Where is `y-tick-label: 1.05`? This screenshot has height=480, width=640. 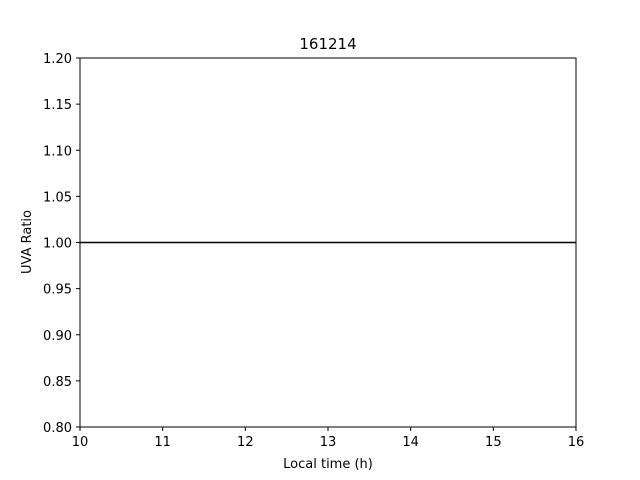 y-tick-label: 1.05 is located at coordinates (57, 197).